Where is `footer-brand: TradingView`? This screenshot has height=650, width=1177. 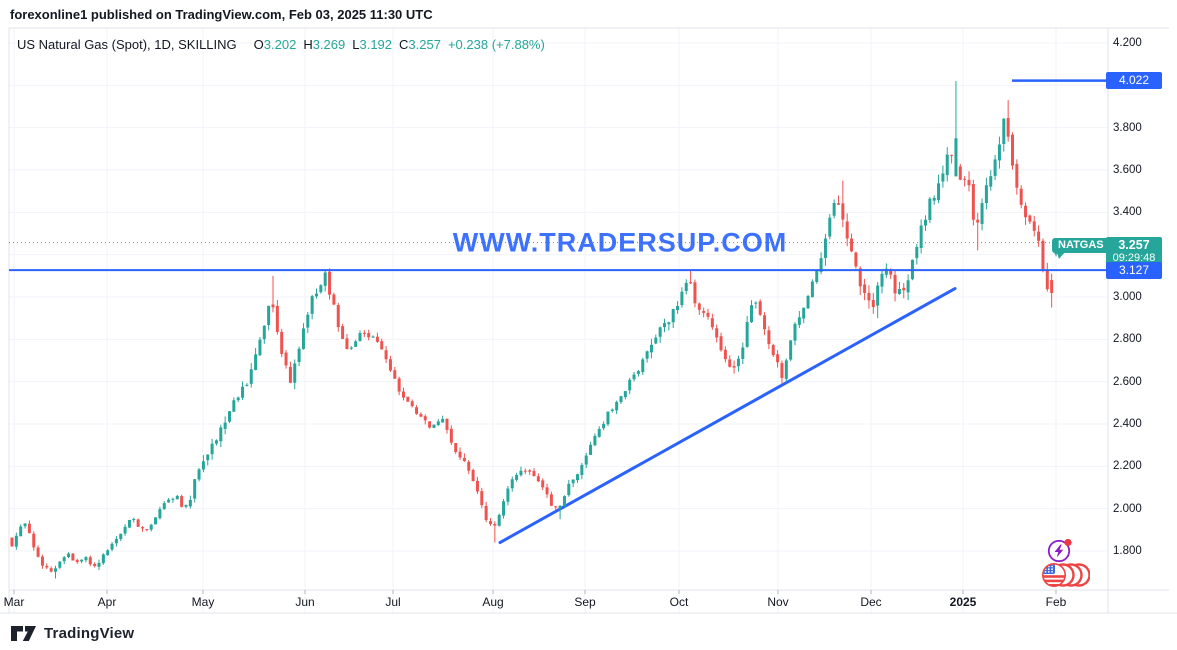 footer-brand: TradingView is located at coordinates (72, 633).